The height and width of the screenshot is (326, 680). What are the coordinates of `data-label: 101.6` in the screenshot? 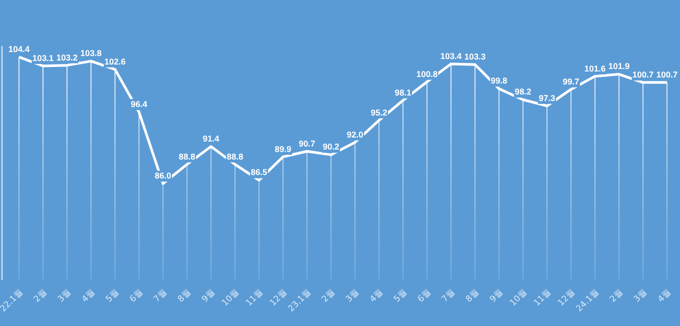 It's located at (595, 68).